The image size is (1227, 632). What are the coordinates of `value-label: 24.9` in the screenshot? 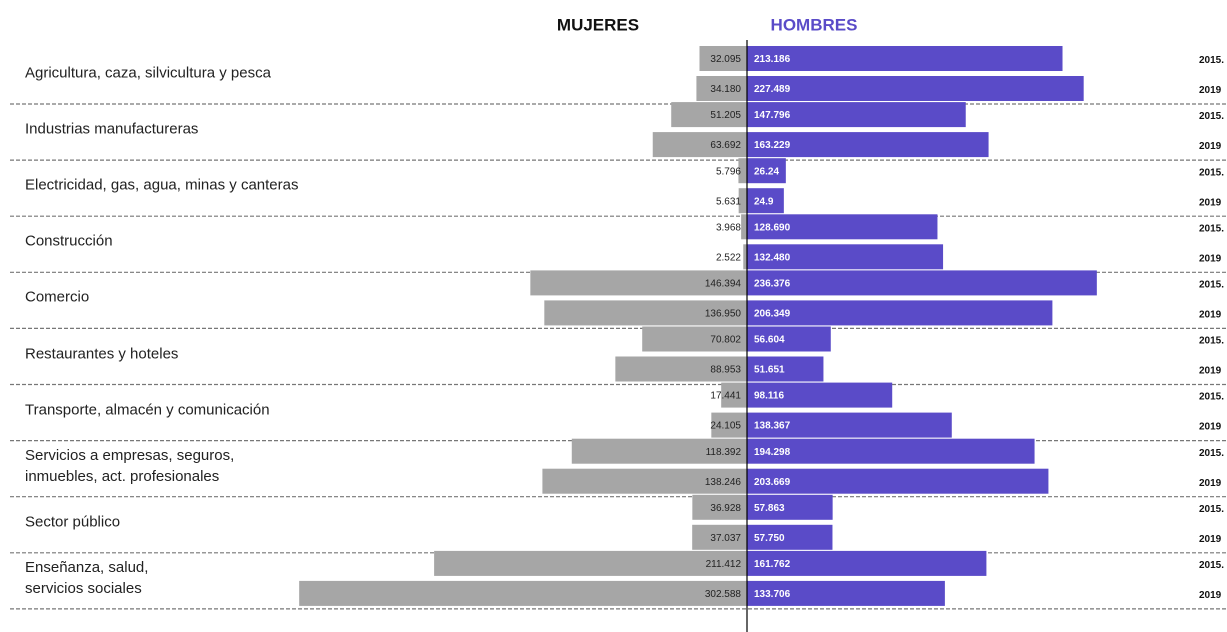 It's located at (764, 201).